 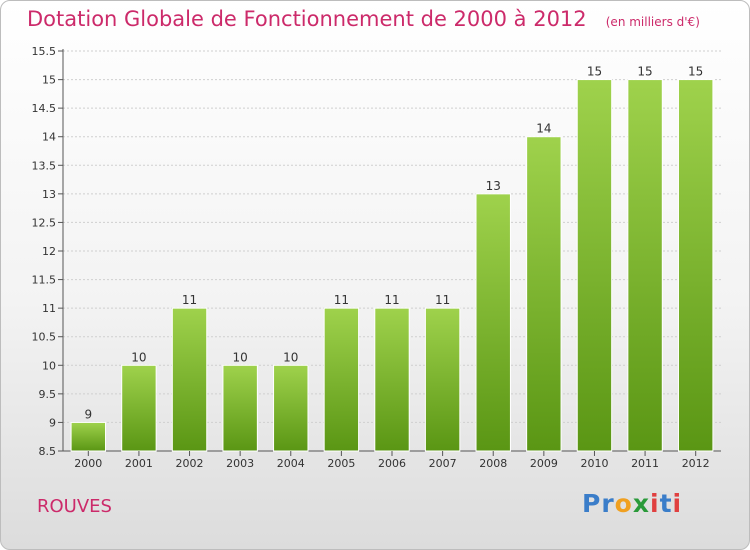 What do you see at coordinates (291, 463) in the screenshot?
I see `x-tick-label: 2004` at bounding box center [291, 463].